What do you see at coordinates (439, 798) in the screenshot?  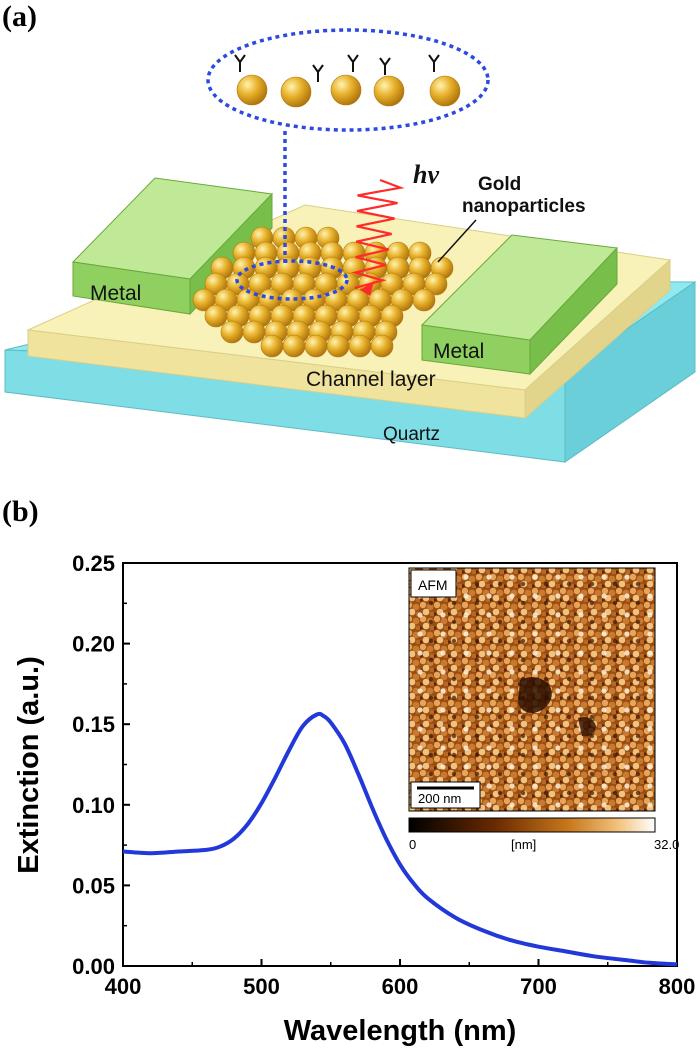 I see `scalebar-label: 200 nm` at bounding box center [439, 798].